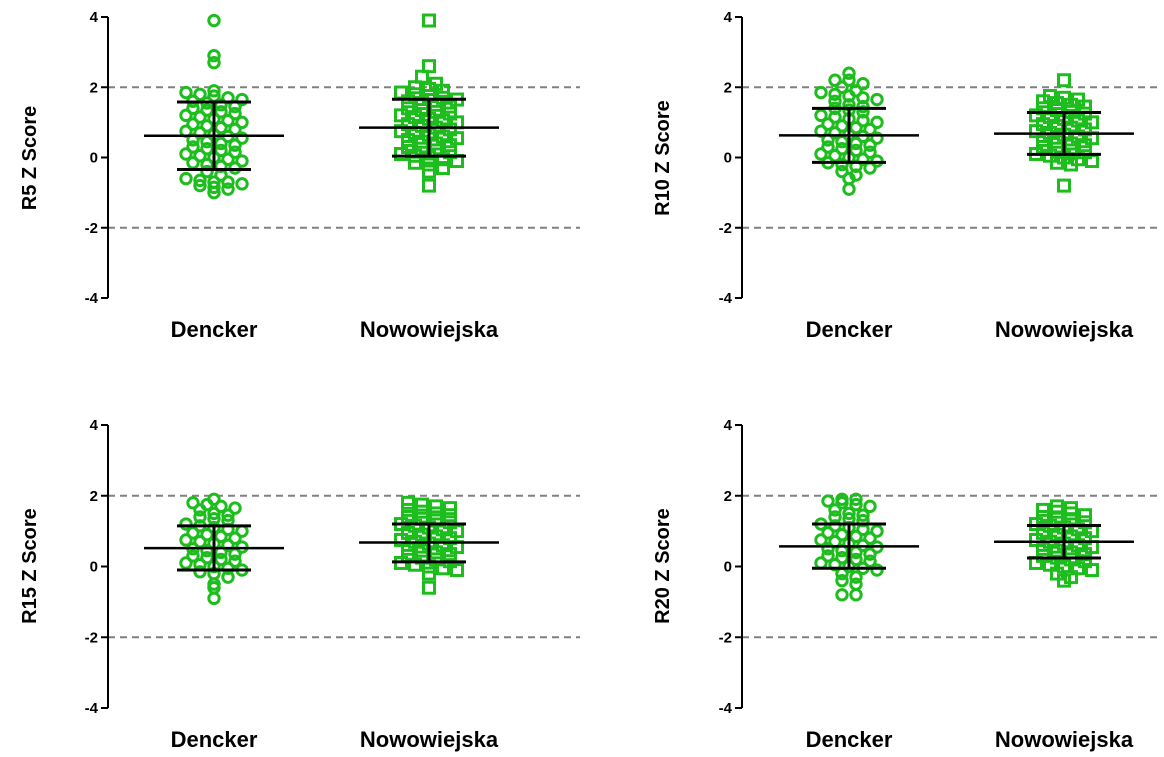 The width and height of the screenshot is (1164, 757). What do you see at coordinates (30, 158) in the screenshot?
I see `y-axis-label: R5 Z Score` at bounding box center [30, 158].